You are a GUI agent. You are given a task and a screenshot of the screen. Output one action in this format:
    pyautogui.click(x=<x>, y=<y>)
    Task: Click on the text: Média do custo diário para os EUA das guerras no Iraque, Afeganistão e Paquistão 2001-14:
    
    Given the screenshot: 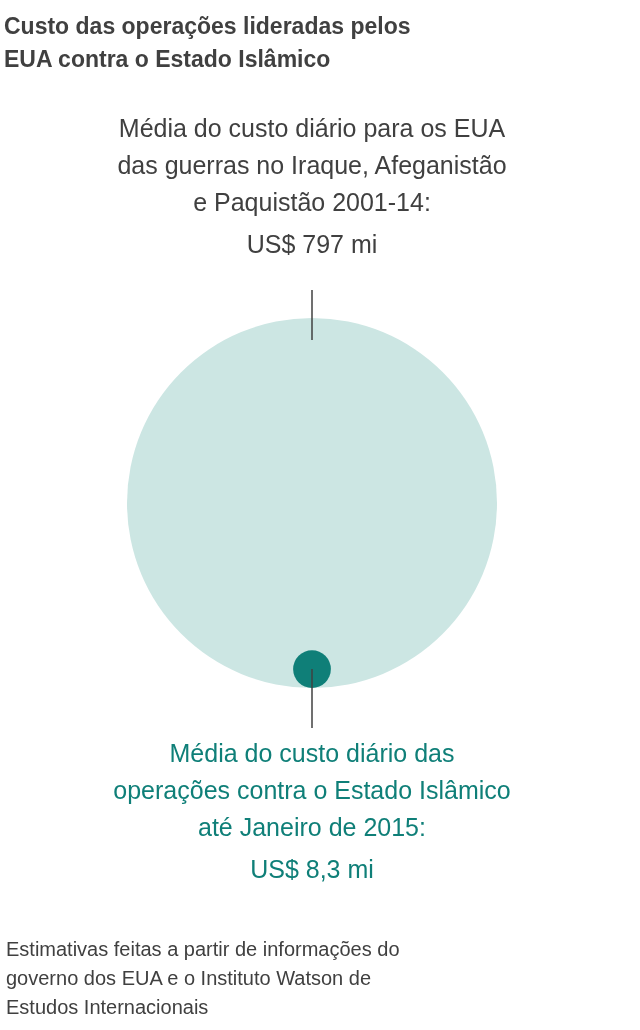 What is the action you would take?
    pyautogui.click(x=312, y=165)
    